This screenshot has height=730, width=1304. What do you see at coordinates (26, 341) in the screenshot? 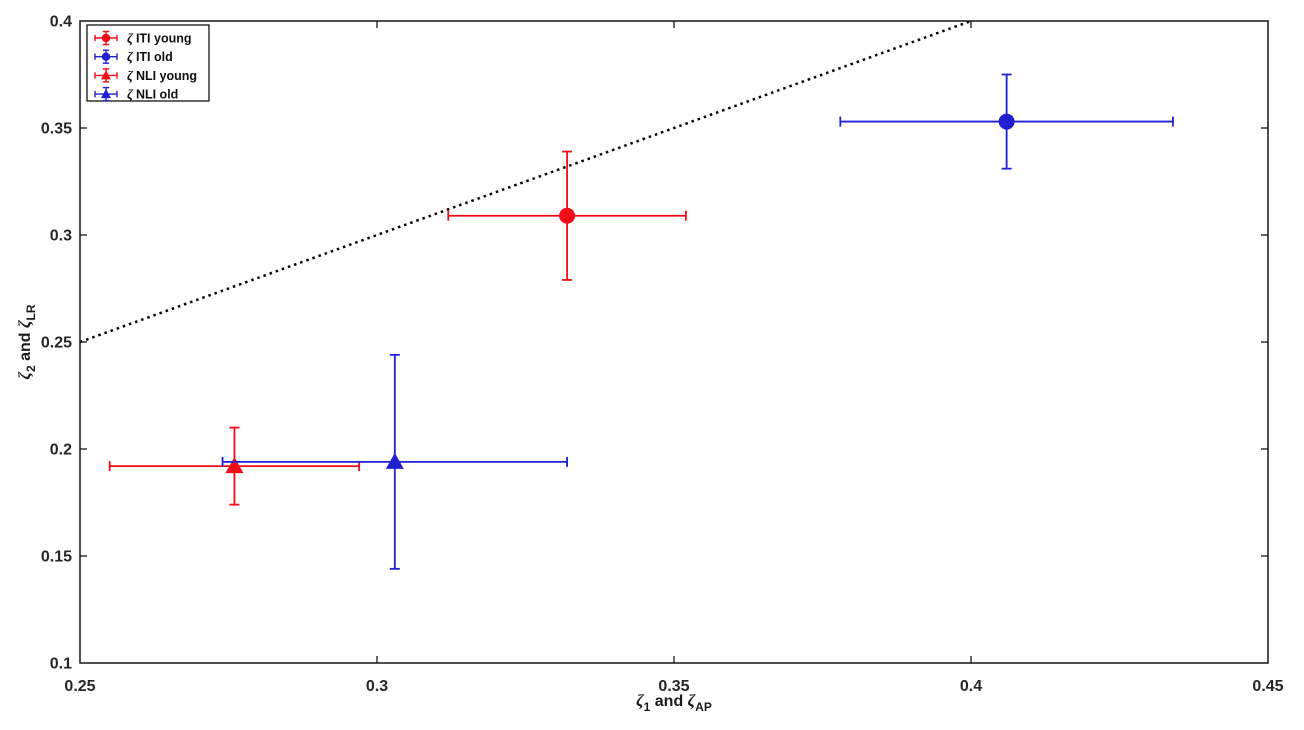
I see `y-axis-label: ζ2 and ζLR` at bounding box center [26, 341].